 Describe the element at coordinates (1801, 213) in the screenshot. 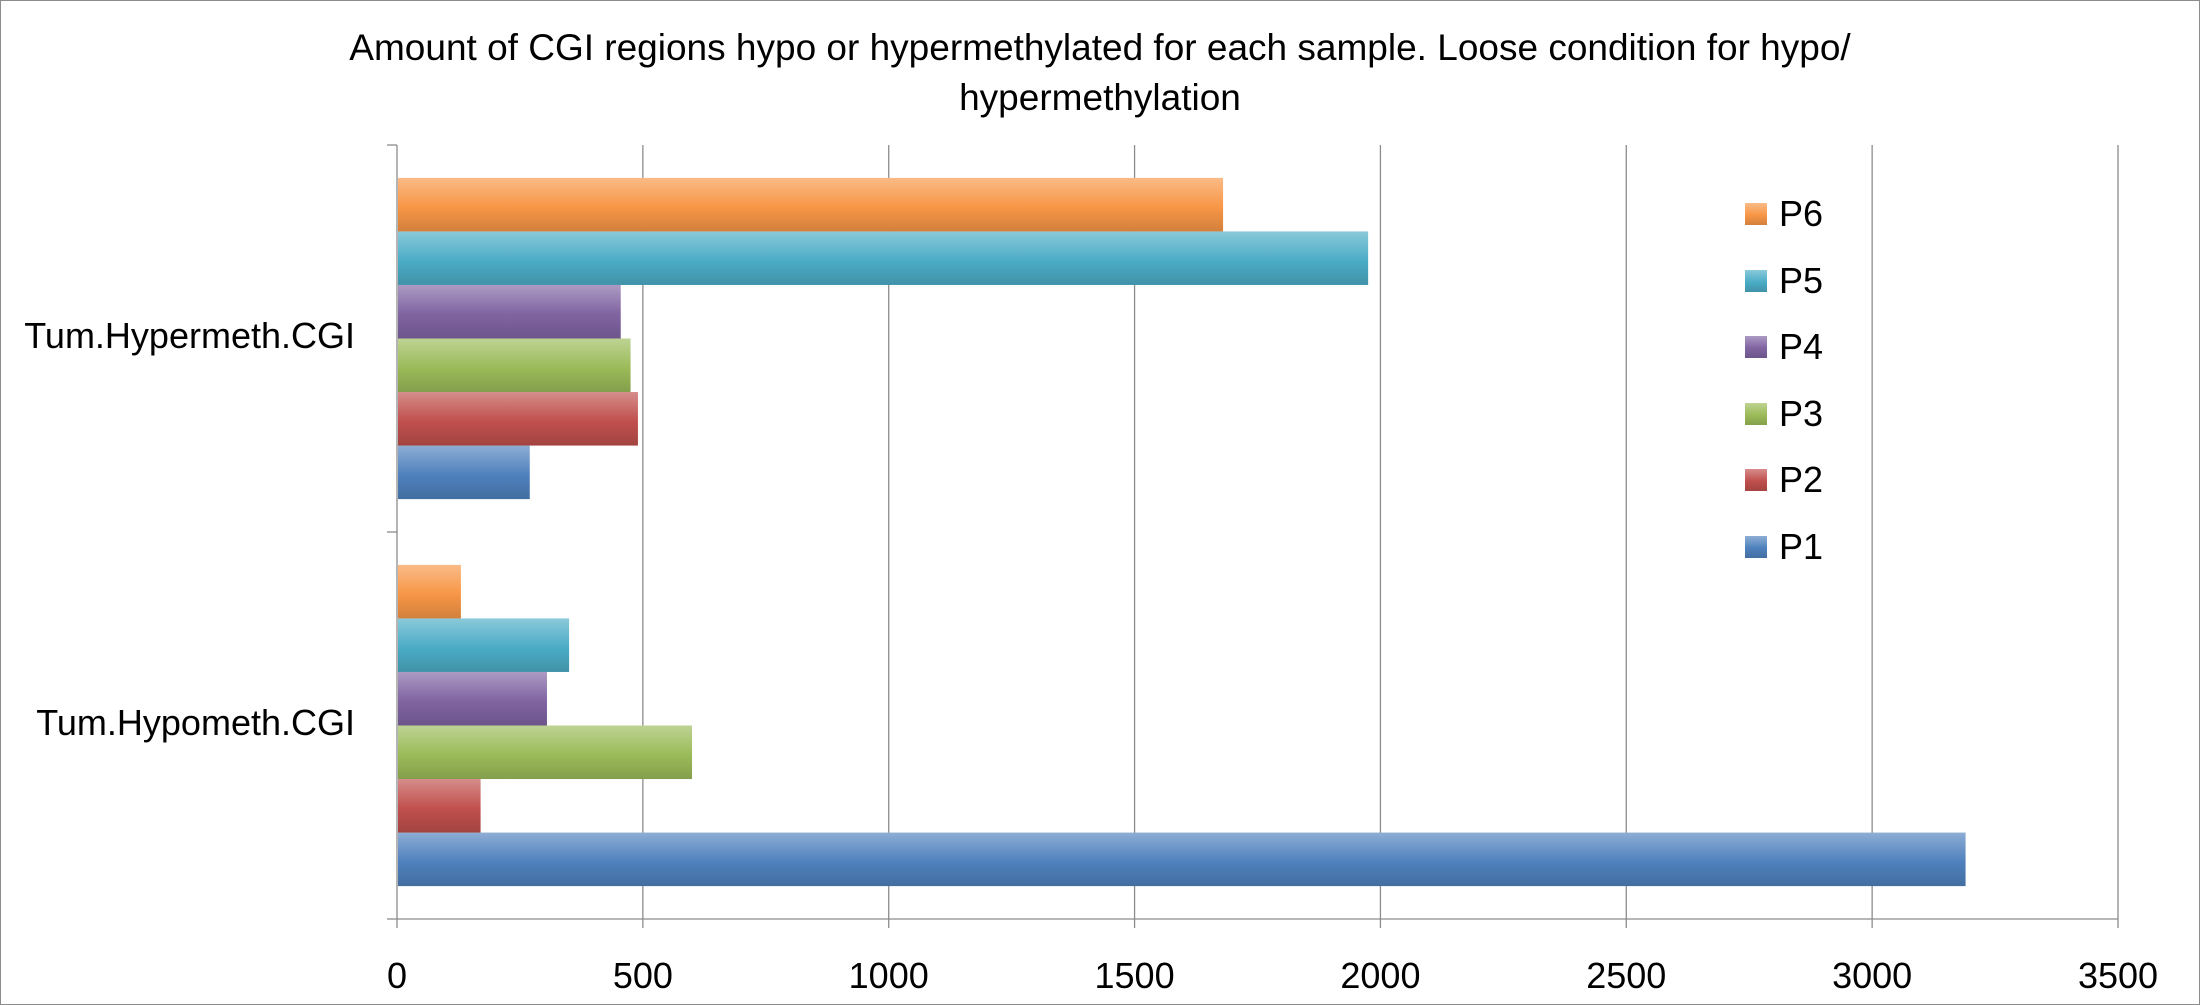

I see `legend-label: P6` at that location.